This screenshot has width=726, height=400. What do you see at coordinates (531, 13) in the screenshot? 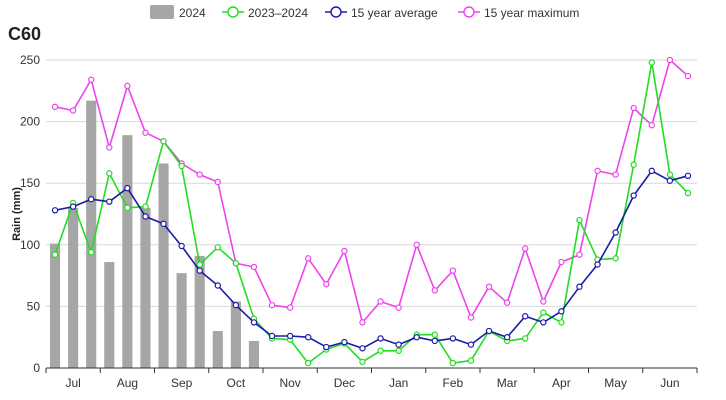
I see `legend-label: 15 year maximum` at bounding box center [531, 13].